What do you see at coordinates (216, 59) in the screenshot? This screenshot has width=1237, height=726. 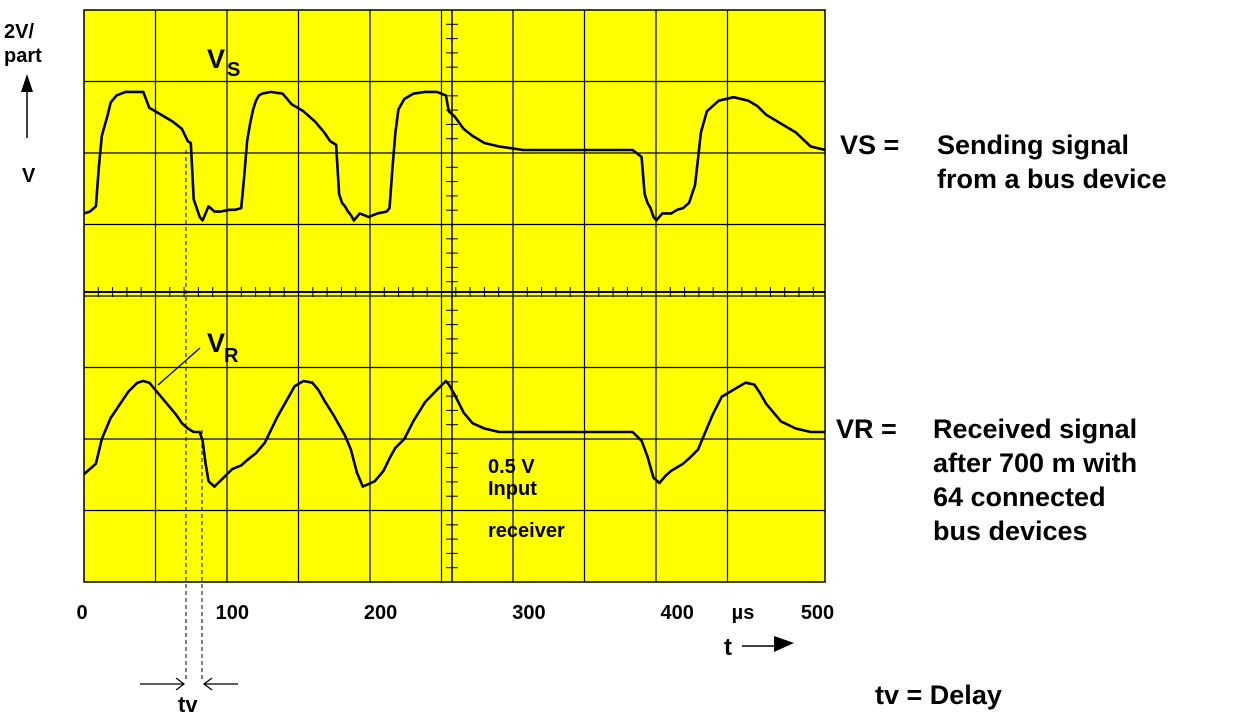 I see `label-vs: V` at bounding box center [216, 59].